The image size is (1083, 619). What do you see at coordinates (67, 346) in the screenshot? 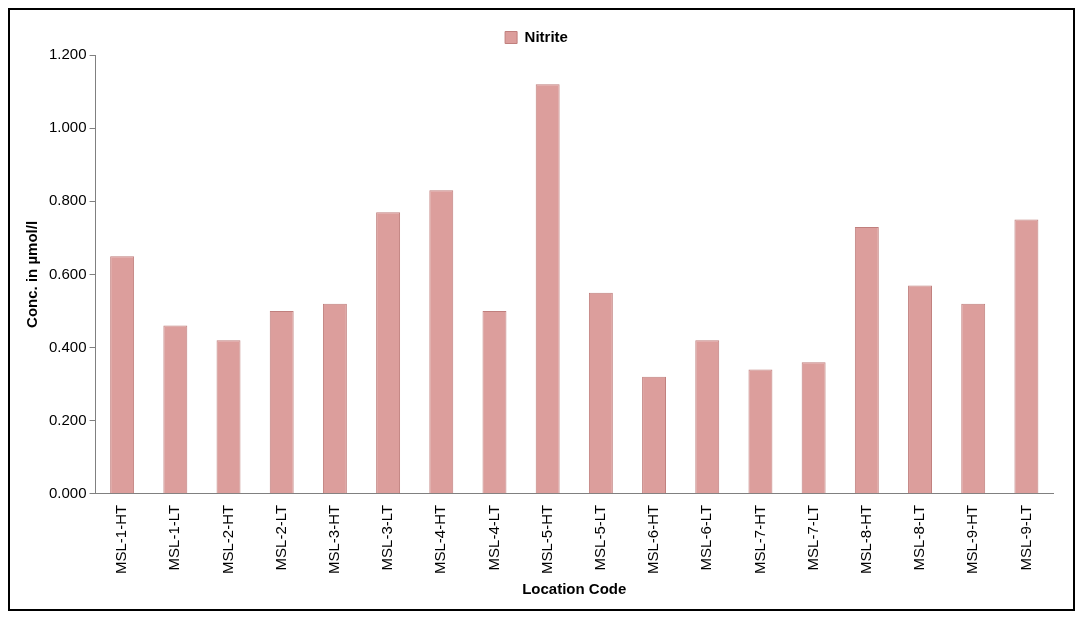
I see `y-tick-label: 0.400` at bounding box center [67, 346].